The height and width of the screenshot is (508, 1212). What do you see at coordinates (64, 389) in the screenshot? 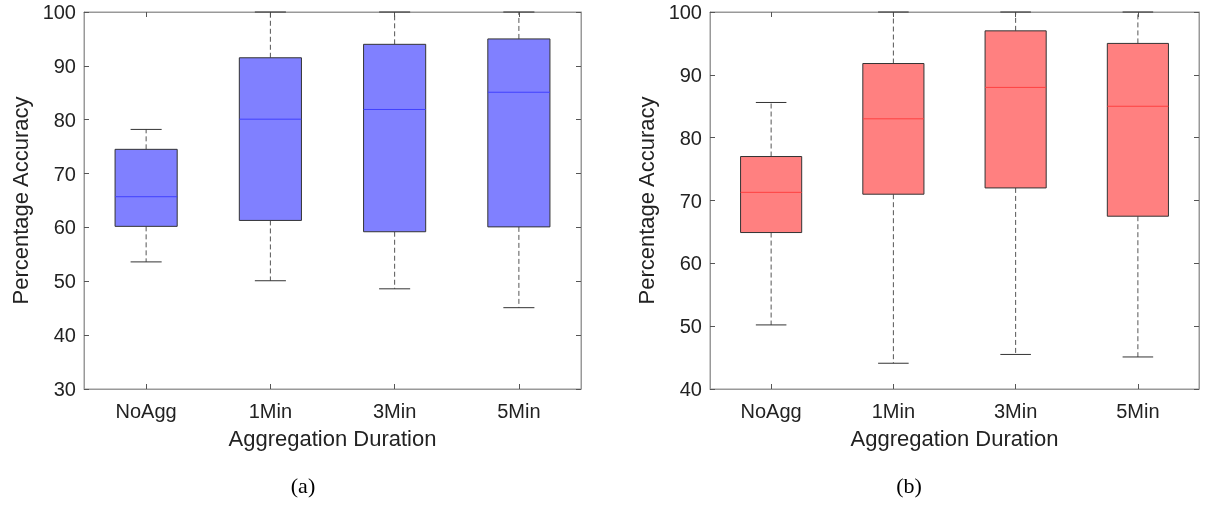
I see `y-tick-label: 30` at bounding box center [64, 389].